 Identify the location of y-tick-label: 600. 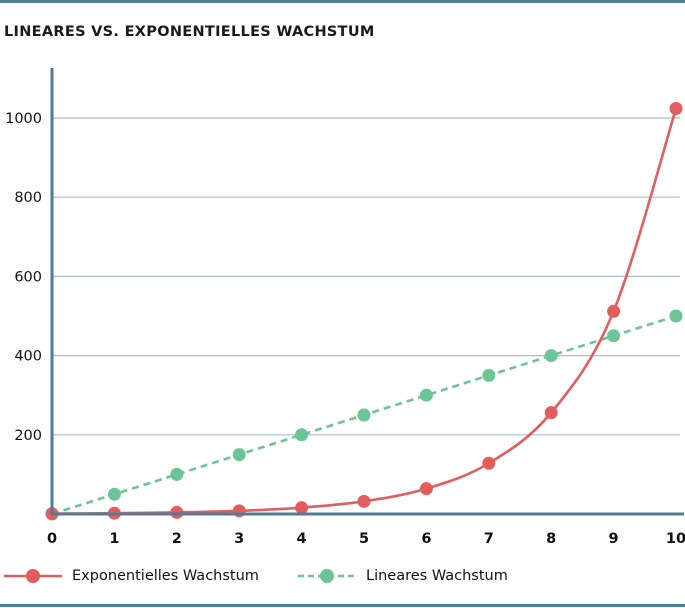
(28, 277).